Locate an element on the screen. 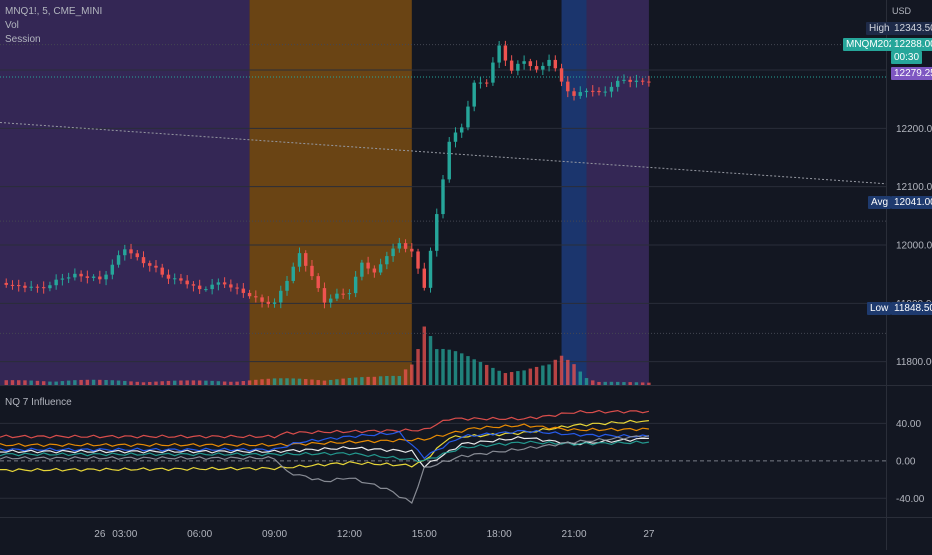 Image resolution: width=932 pixels, height=555 pixels. indicator-vol: Vol is located at coordinates (12, 25).